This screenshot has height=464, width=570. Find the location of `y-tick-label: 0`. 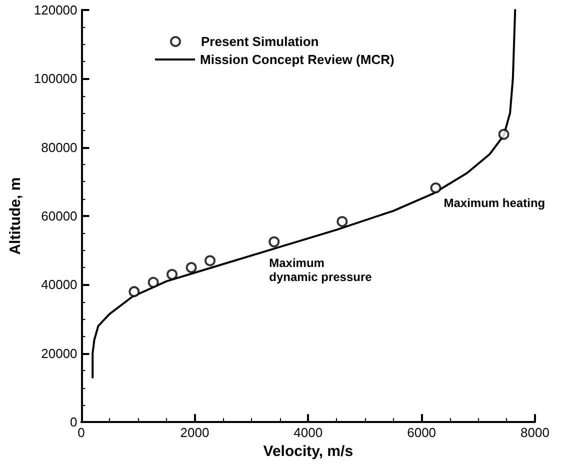

y-tick-label: 0 is located at coordinates (74, 422).